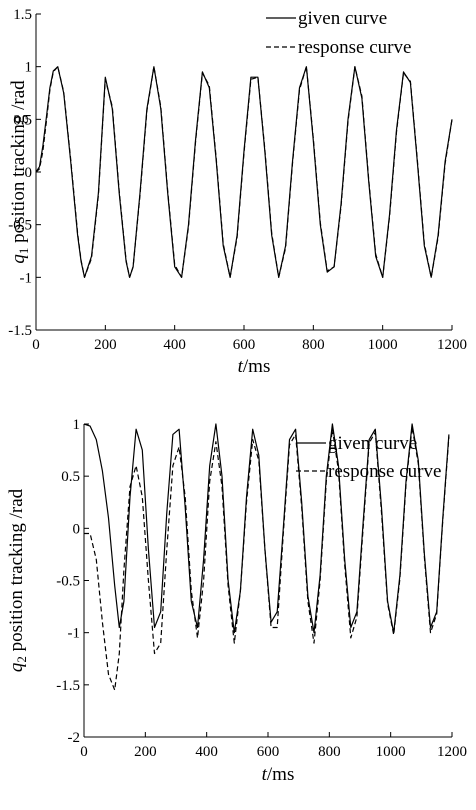 Image resolution: width=476 pixels, height=810 pixels. What do you see at coordinates (74, 738) in the screenshot?
I see `y-tick-label: -2` at bounding box center [74, 738].